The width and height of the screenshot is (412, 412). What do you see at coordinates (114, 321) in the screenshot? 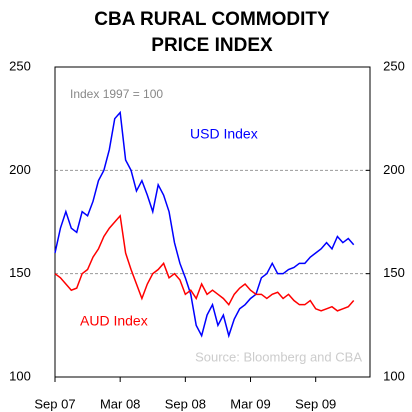
I see `series-label: AUD Index` at bounding box center [114, 321].